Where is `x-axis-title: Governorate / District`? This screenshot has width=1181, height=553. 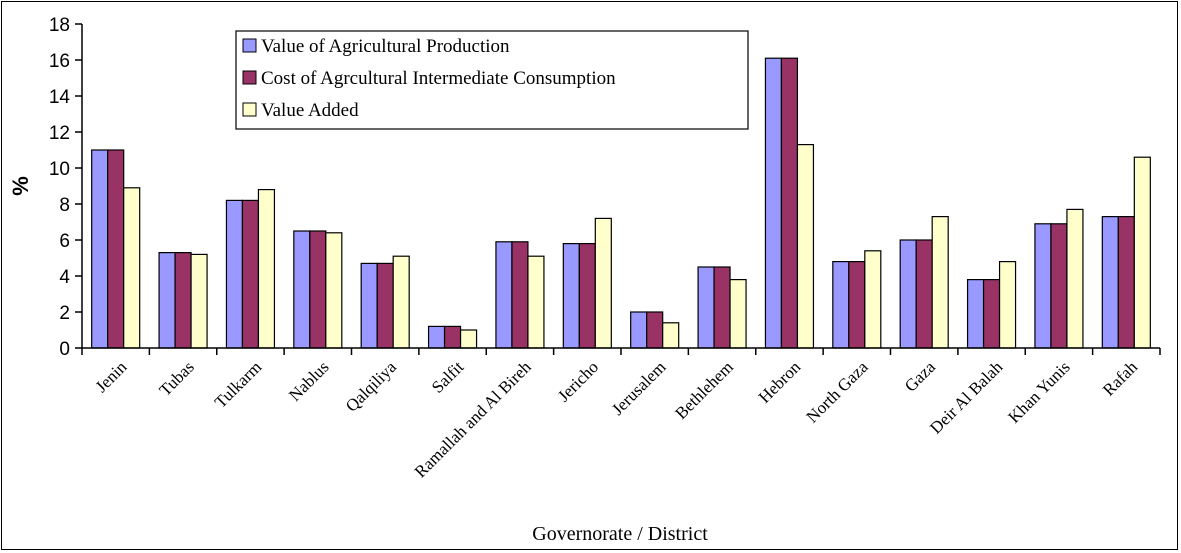 x-axis-title: Governorate / District is located at coordinates (620, 534).